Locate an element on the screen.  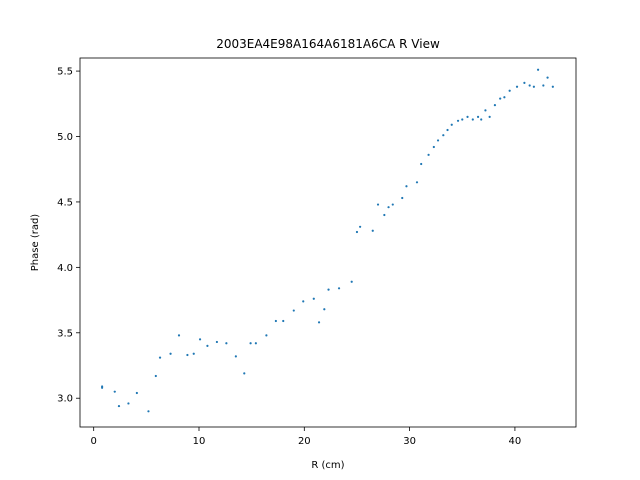
x-tick-label: 20 is located at coordinates (304, 441).